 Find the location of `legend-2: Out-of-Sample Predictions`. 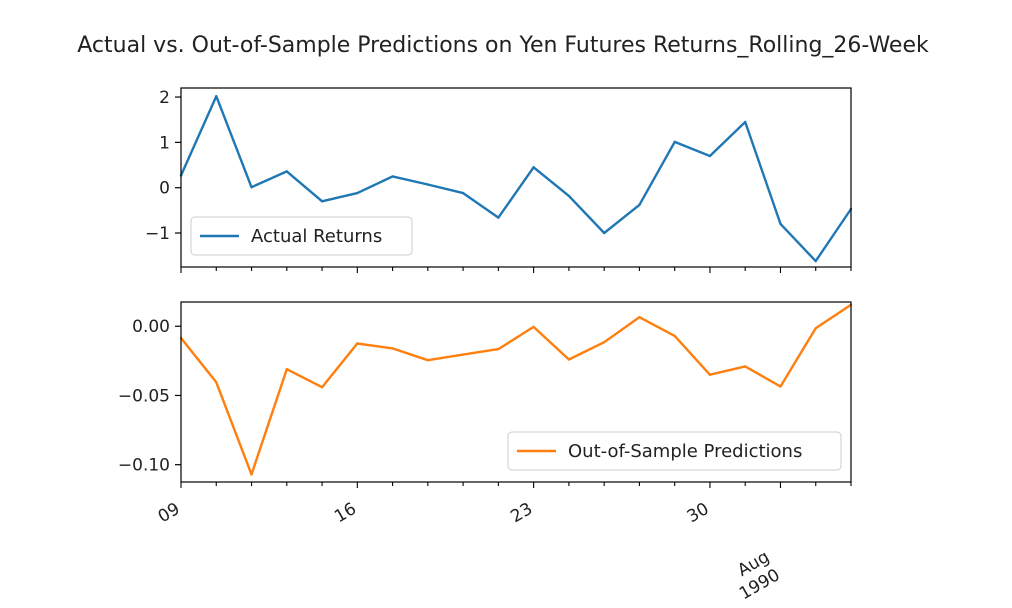

legend-2: Out-of-Sample Predictions is located at coordinates (674, 451).